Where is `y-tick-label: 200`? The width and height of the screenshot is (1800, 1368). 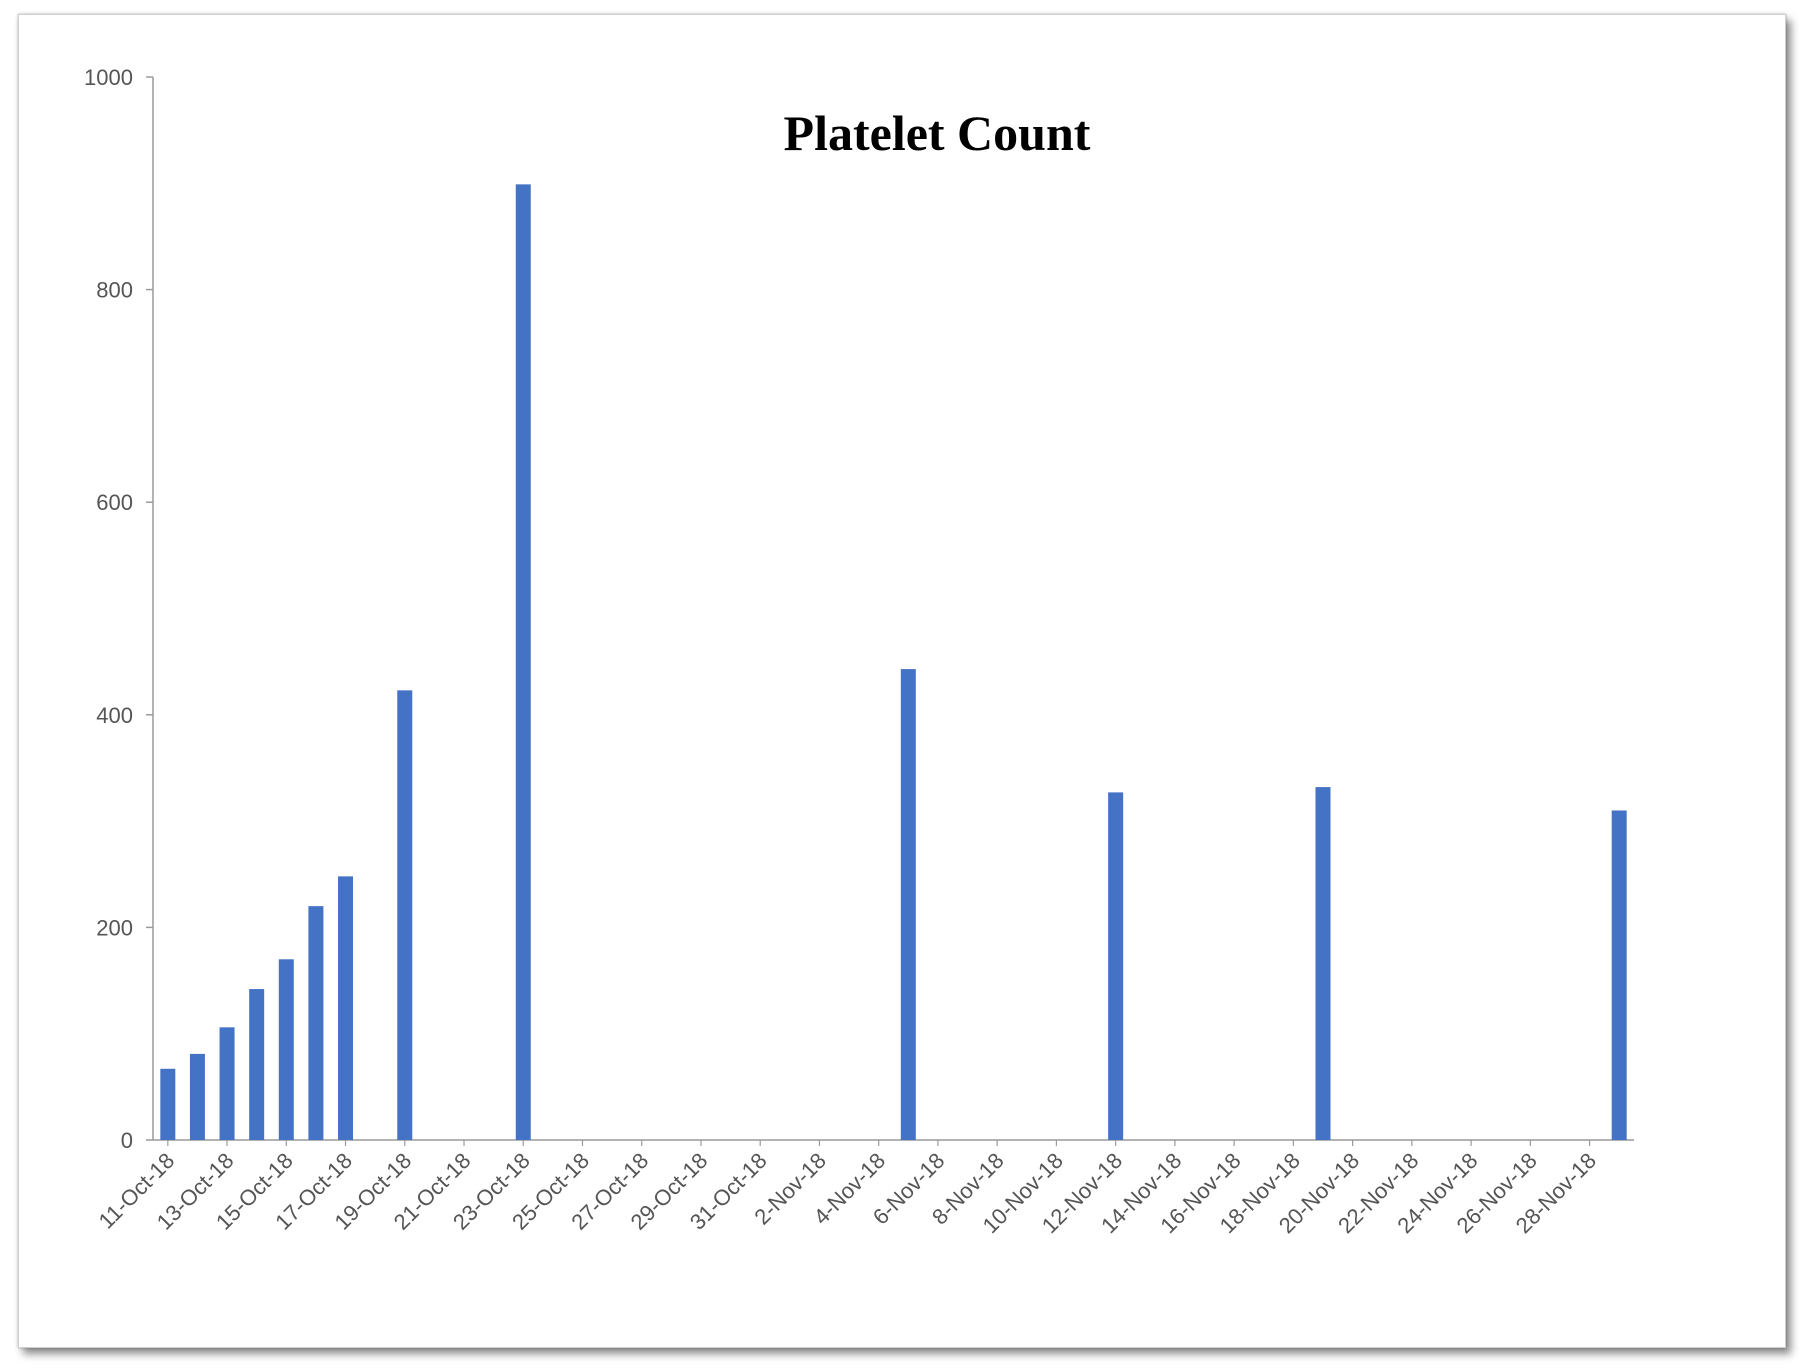 y-tick-label: 200 is located at coordinates (114, 927).